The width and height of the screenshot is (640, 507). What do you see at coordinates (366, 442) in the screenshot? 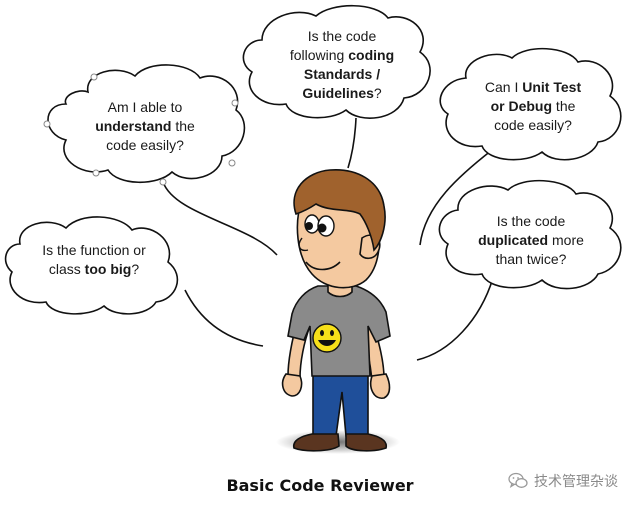
I see `right-shoe` at bounding box center [366, 442].